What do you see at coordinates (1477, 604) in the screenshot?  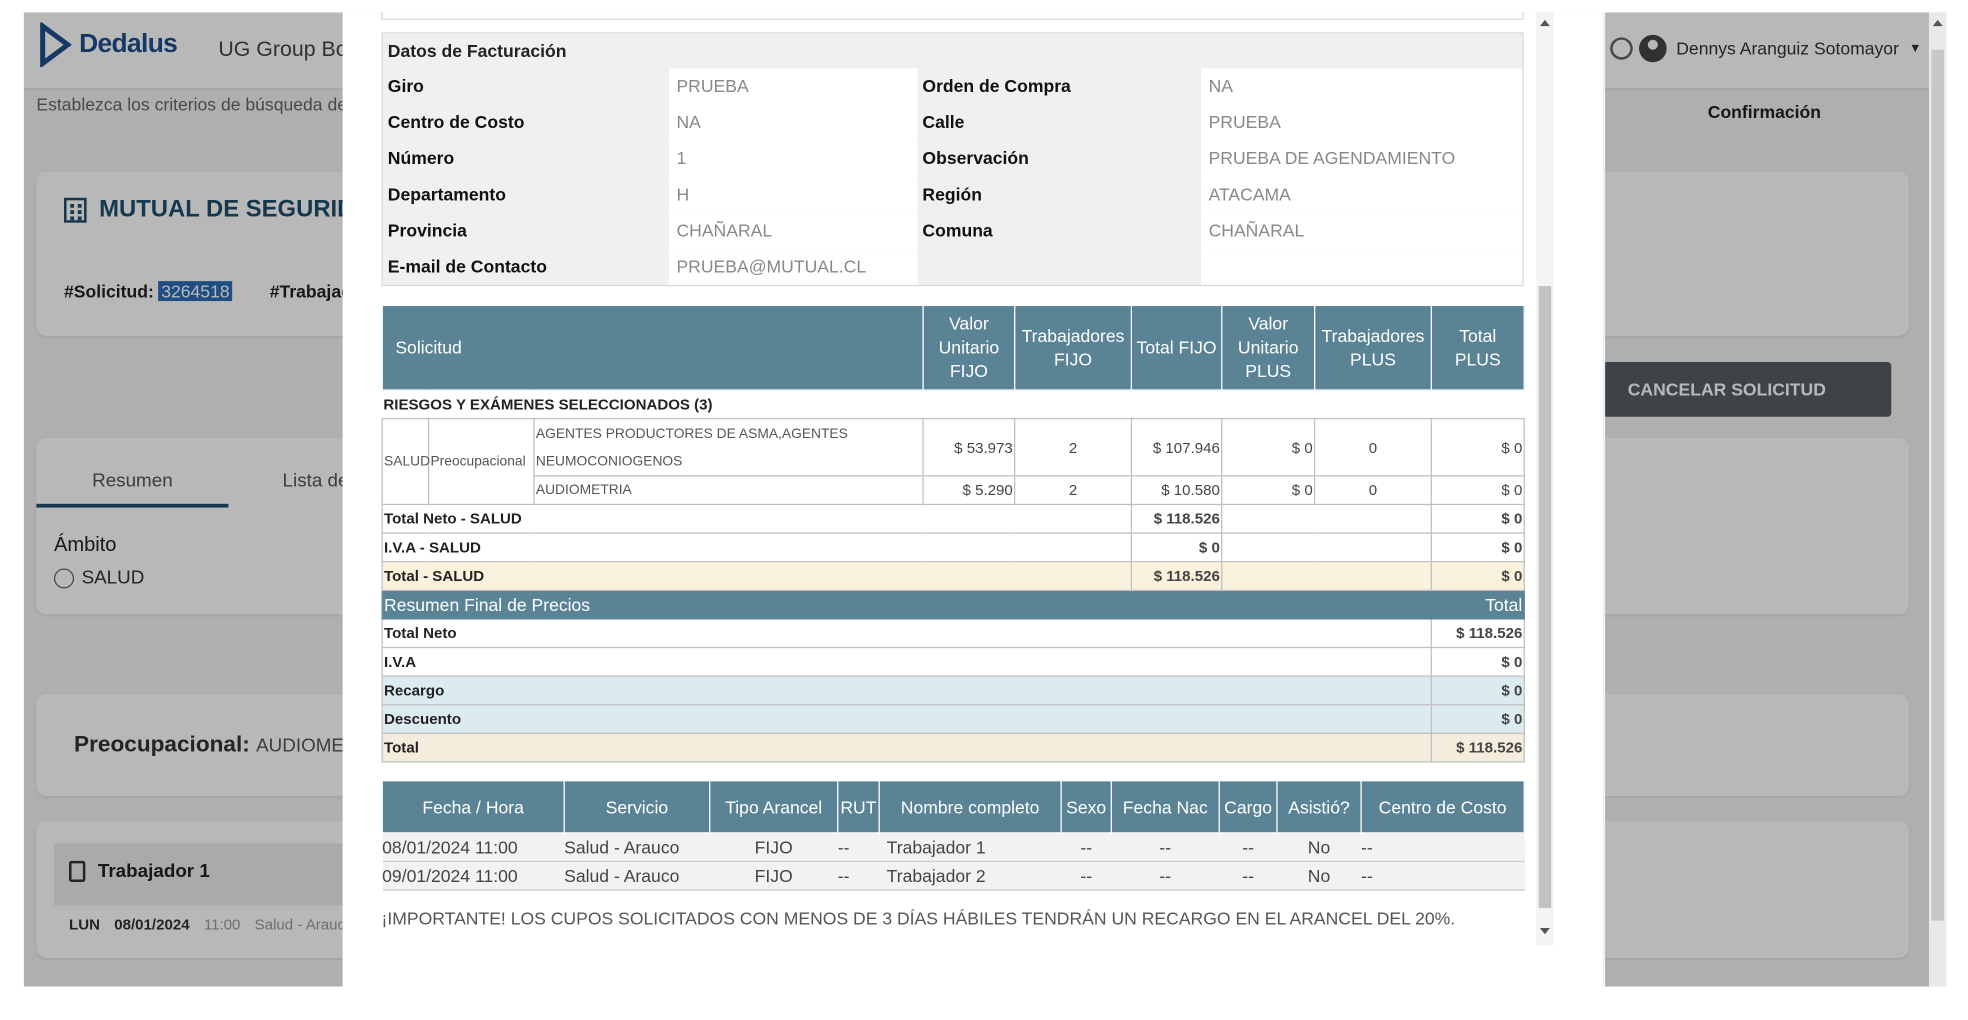 I see `summary-total-header: Total` at bounding box center [1477, 604].